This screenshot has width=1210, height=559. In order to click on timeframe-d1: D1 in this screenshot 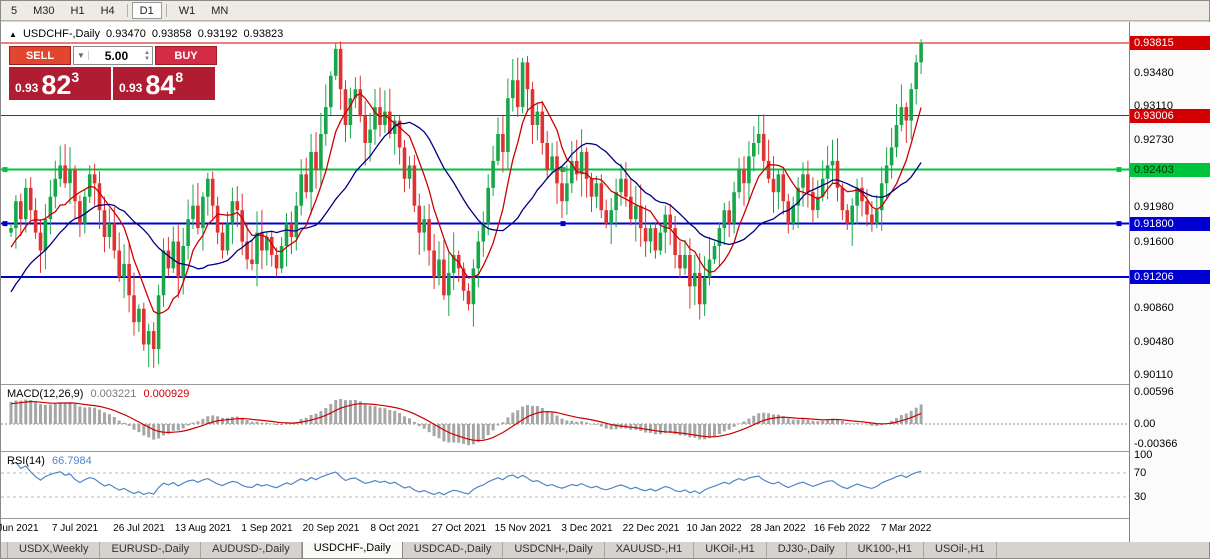, I will do `click(146, 10)`.